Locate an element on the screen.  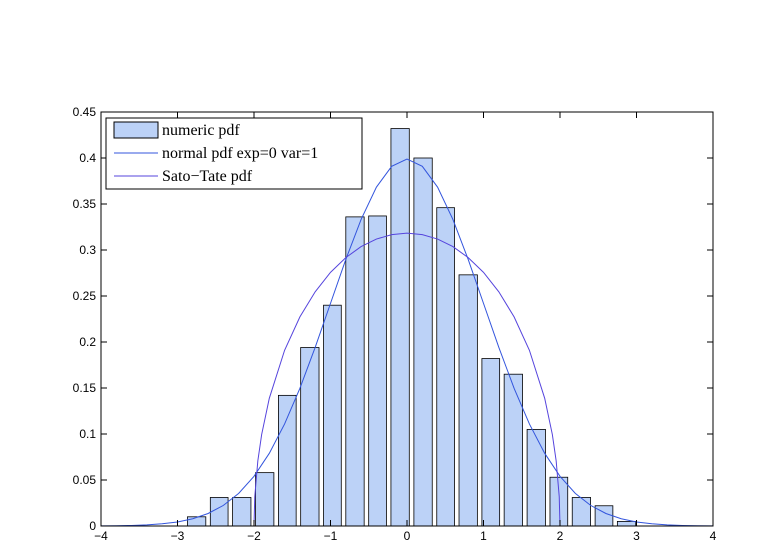
x-tick-label: 3 is located at coordinates (636, 536).